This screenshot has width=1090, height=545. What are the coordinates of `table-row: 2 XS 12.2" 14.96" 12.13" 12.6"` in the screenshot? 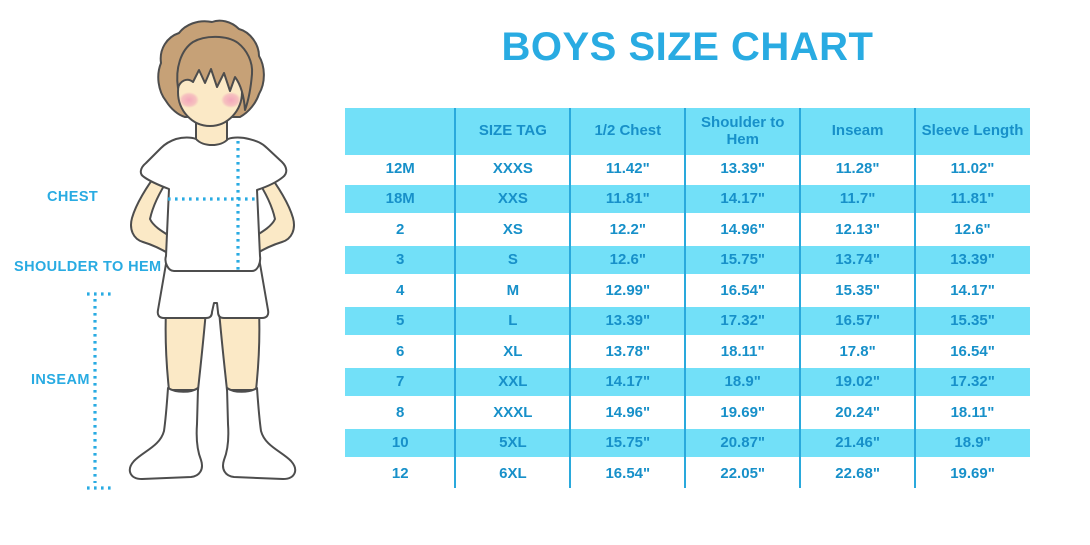 It's located at (687, 230).